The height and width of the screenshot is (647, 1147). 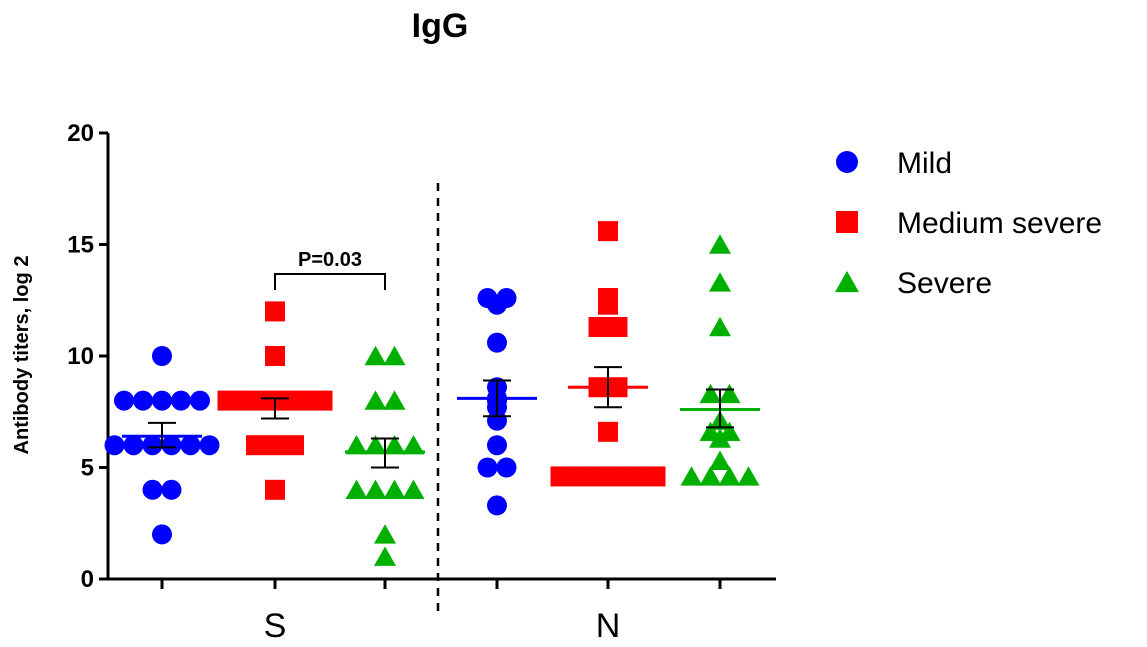 What do you see at coordinates (80, 356) in the screenshot?
I see `y-tick-label: 10` at bounding box center [80, 356].